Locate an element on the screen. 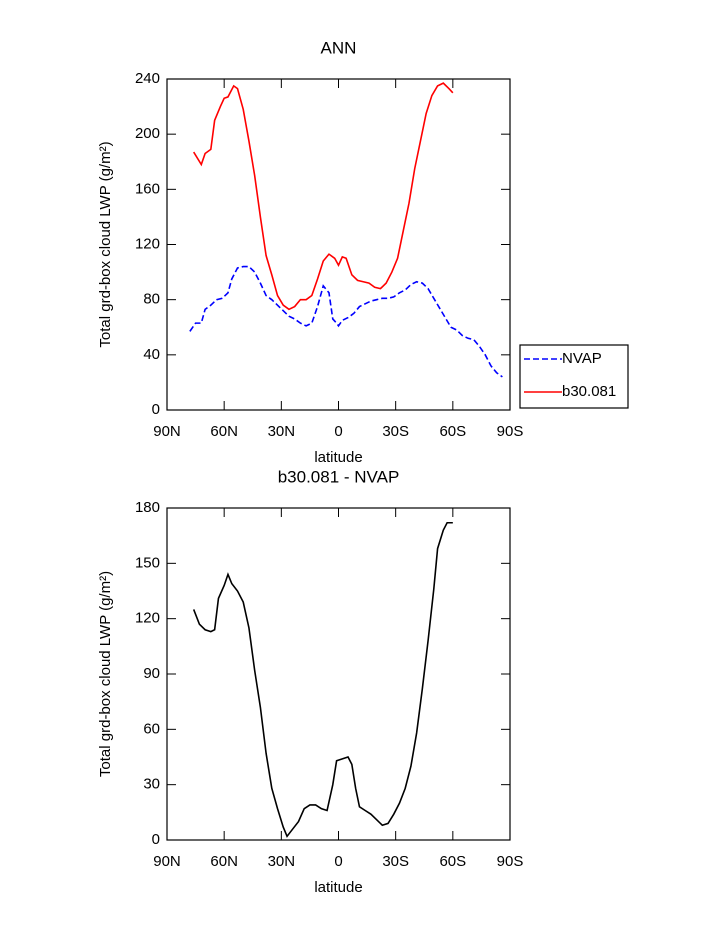  y-tick-label: 90 is located at coordinates (151, 673).